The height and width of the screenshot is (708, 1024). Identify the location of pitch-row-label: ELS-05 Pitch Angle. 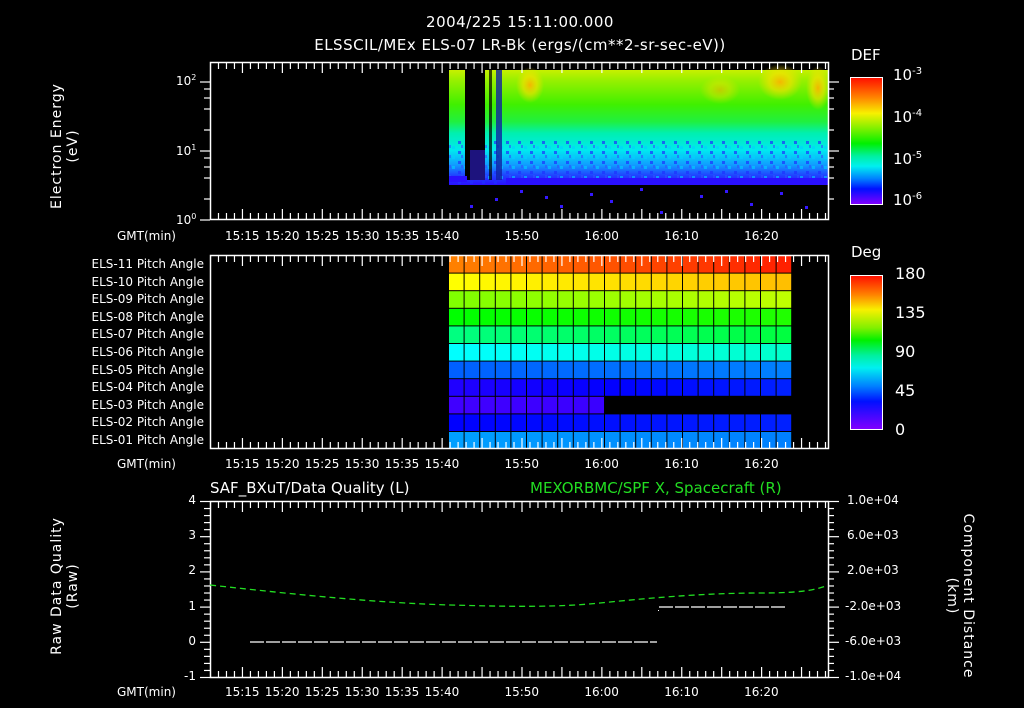
(147, 369).